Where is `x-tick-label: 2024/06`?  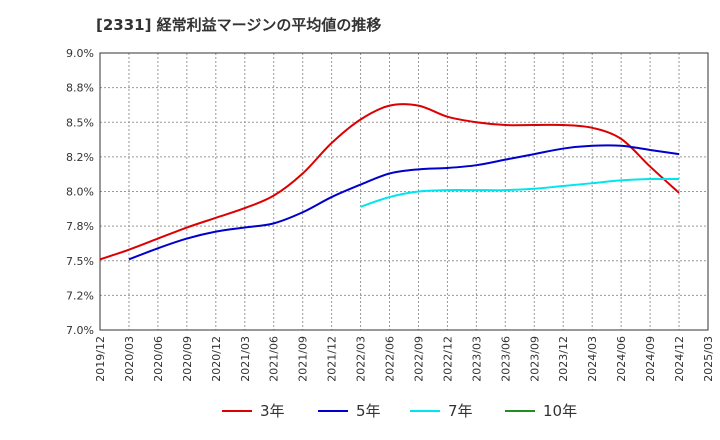
x-tick-label: 2024/06 is located at coordinates (621, 359).